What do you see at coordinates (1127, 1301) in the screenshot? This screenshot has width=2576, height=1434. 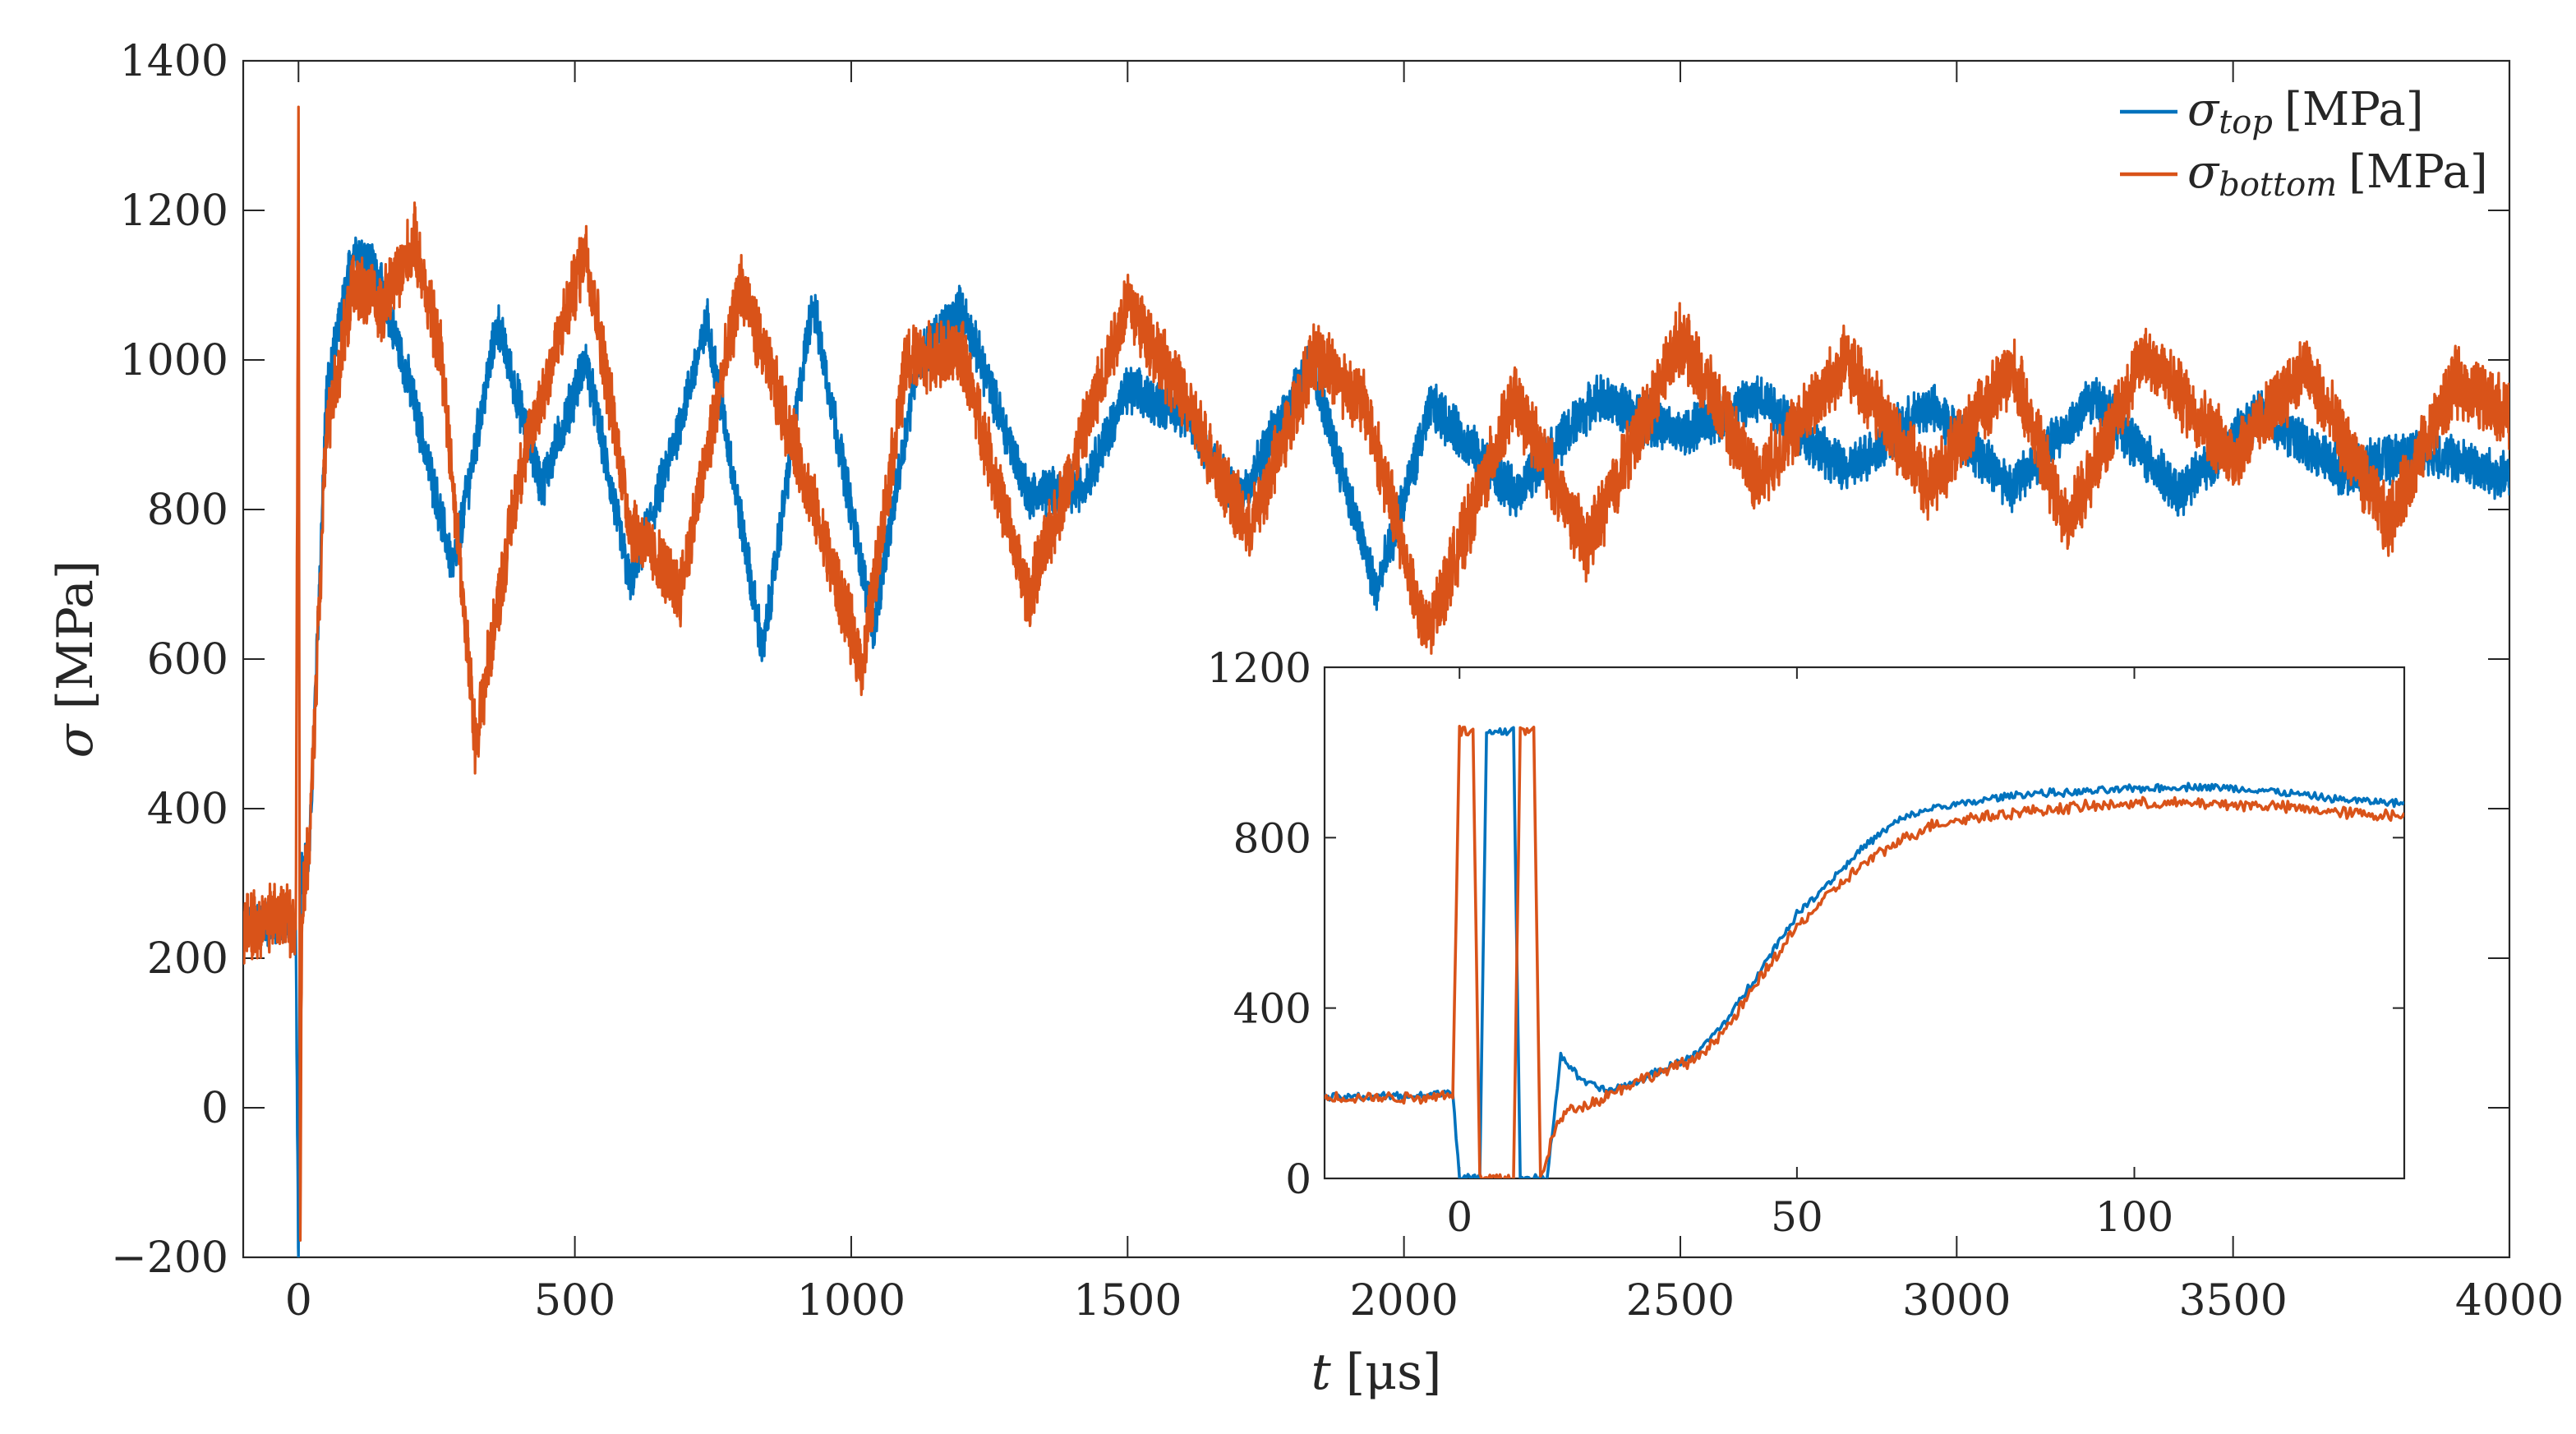 I see `x-tick-label: 1500` at bounding box center [1127, 1301].